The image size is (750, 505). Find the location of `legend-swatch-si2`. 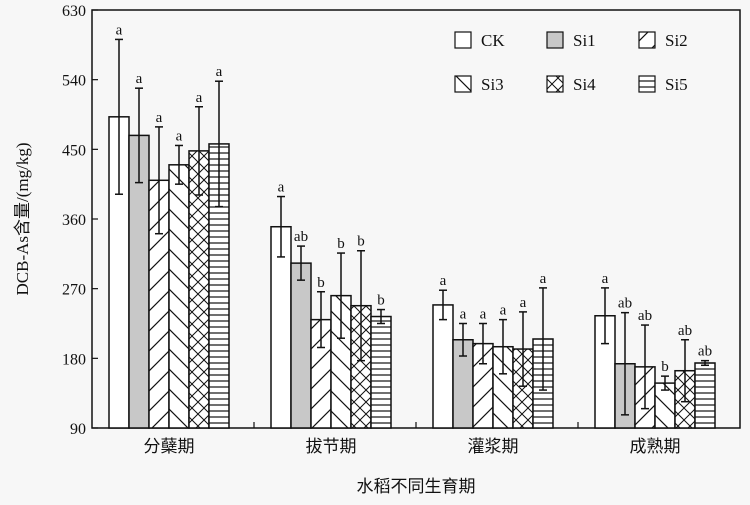

legend-swatch-si2 is located at coordinates (647, 40).